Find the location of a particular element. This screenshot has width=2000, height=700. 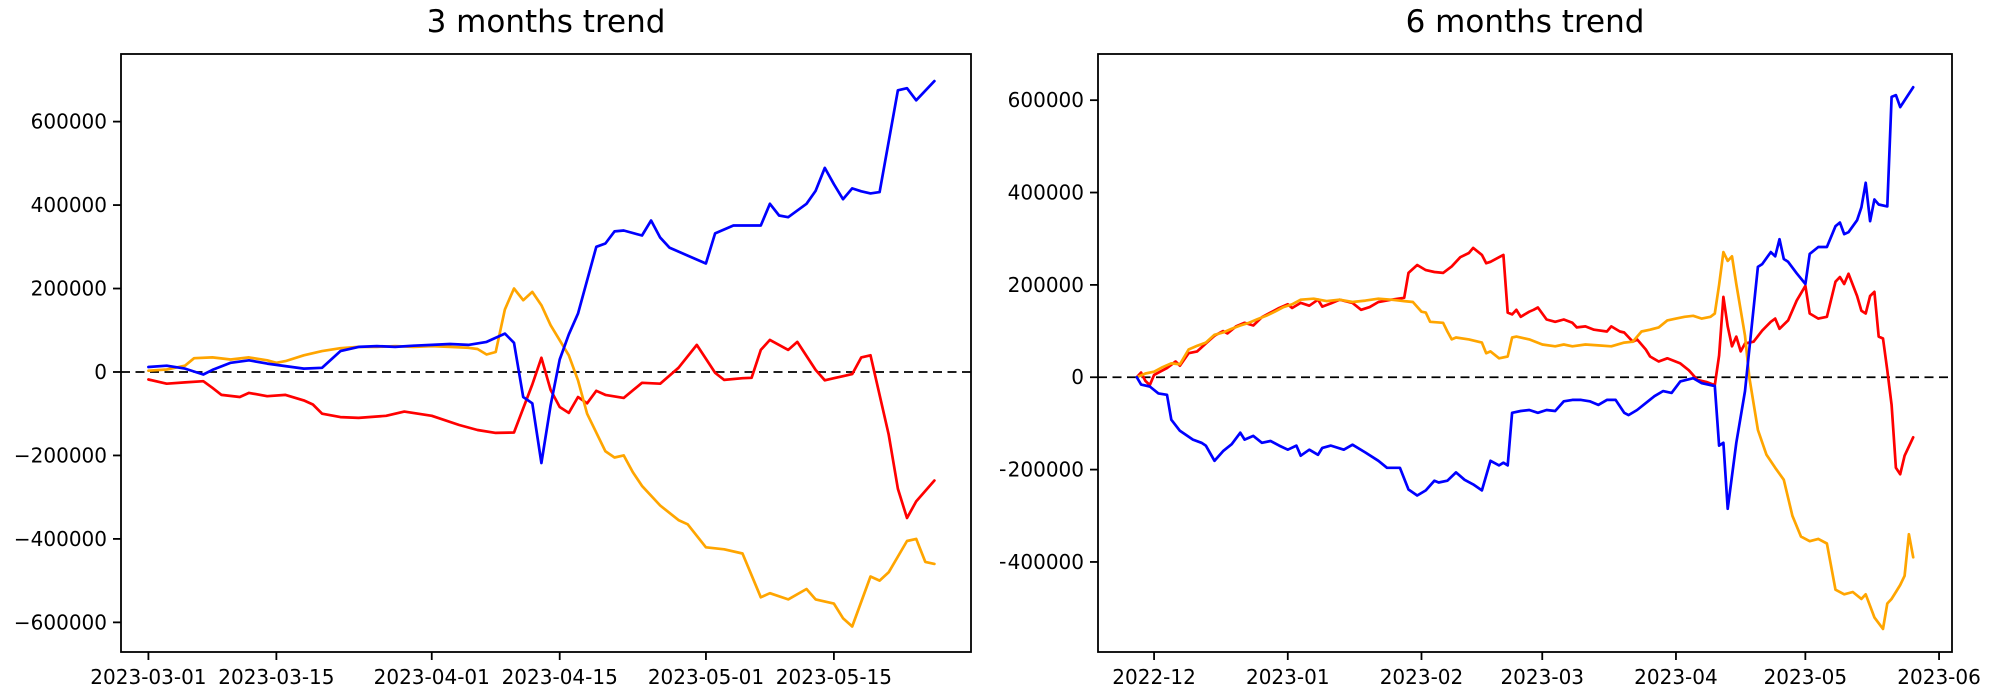

x-tick-label: 2023-01 is located at coordinates (1288, 677).